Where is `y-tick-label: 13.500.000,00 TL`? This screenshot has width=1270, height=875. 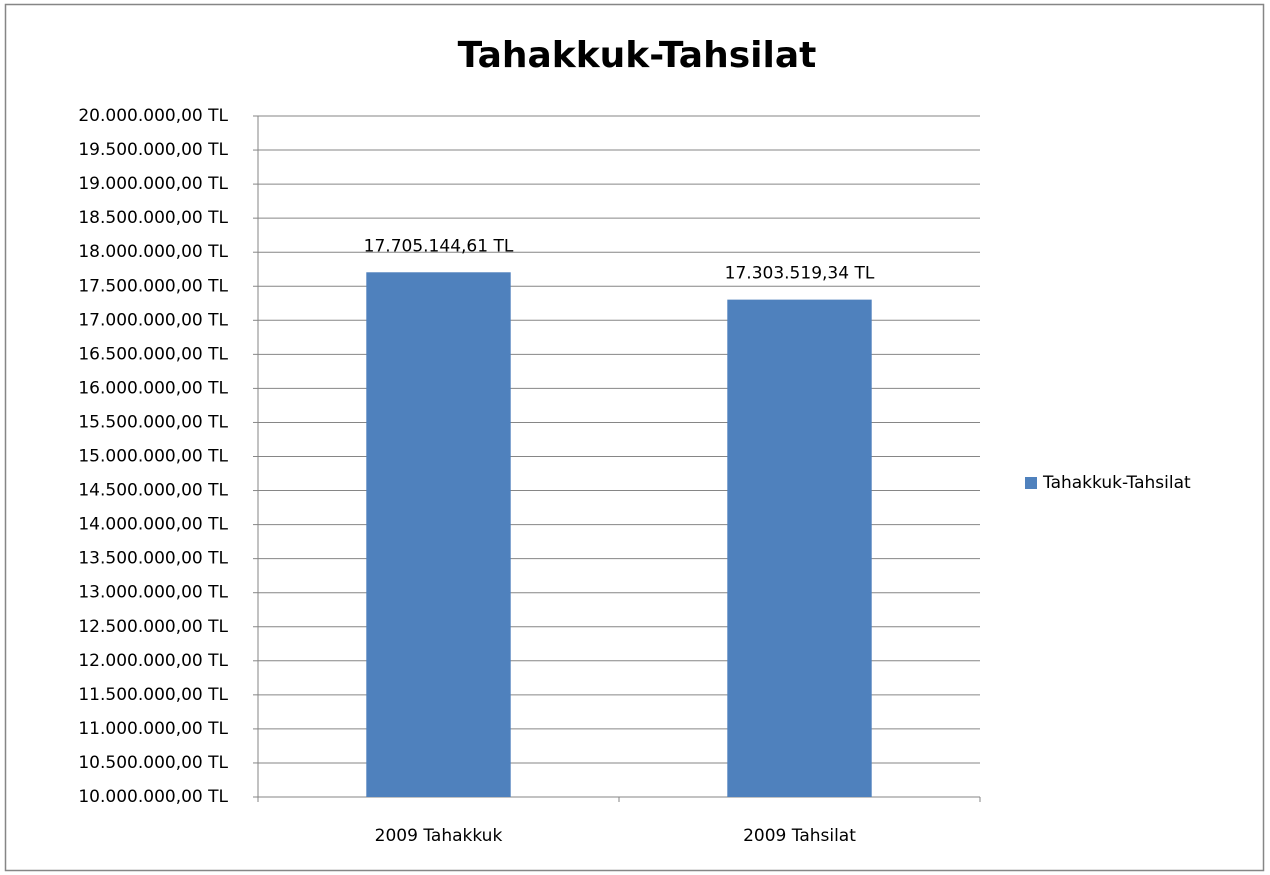 y-tick-label: 13.500.000,00 TL is located at coordinates (153, 559).